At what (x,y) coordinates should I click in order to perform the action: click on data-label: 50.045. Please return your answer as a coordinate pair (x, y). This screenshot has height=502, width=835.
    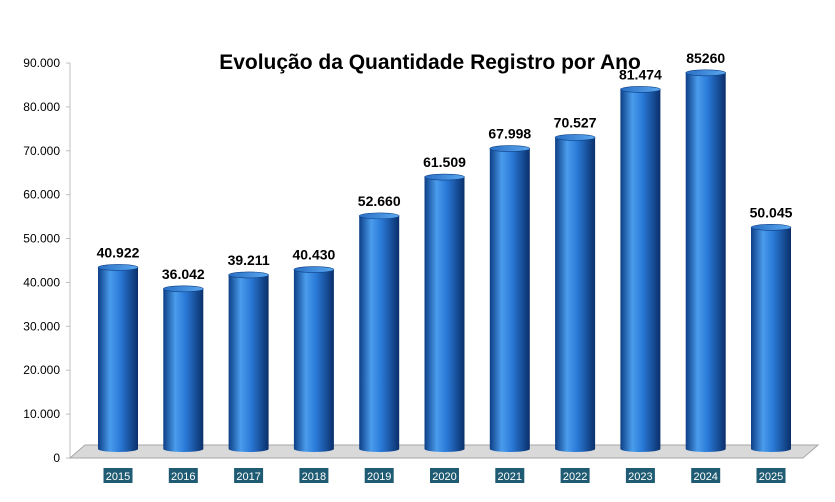
    Looking at the image, I should click on (771, 212).